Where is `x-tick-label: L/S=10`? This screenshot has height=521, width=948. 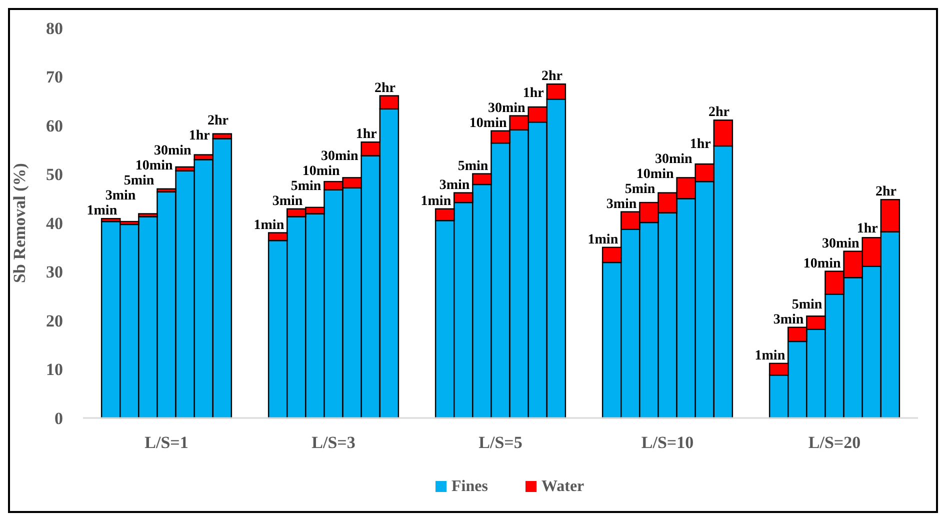
x-tick-label: L/S=10 is located at coordinates (667, 442).